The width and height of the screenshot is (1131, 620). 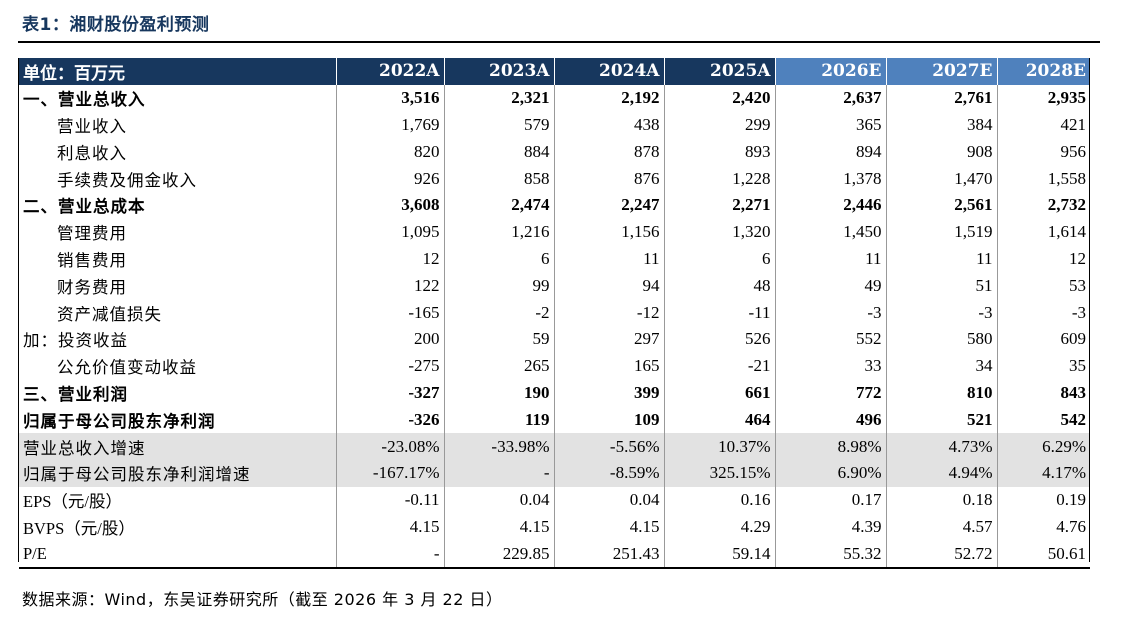 I want to click on cell-value: 53, so click(x=1043, y=286).